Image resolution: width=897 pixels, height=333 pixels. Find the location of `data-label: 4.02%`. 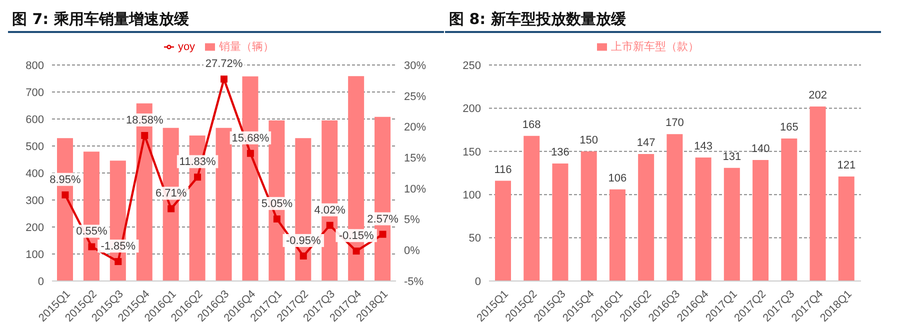

data-label: 4.02% is located at coordinates (330, 210).